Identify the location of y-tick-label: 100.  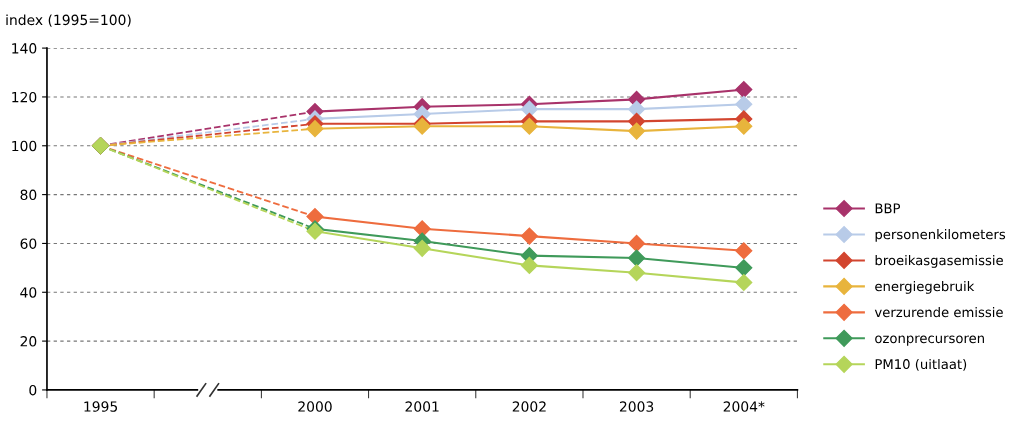
(24, 146).